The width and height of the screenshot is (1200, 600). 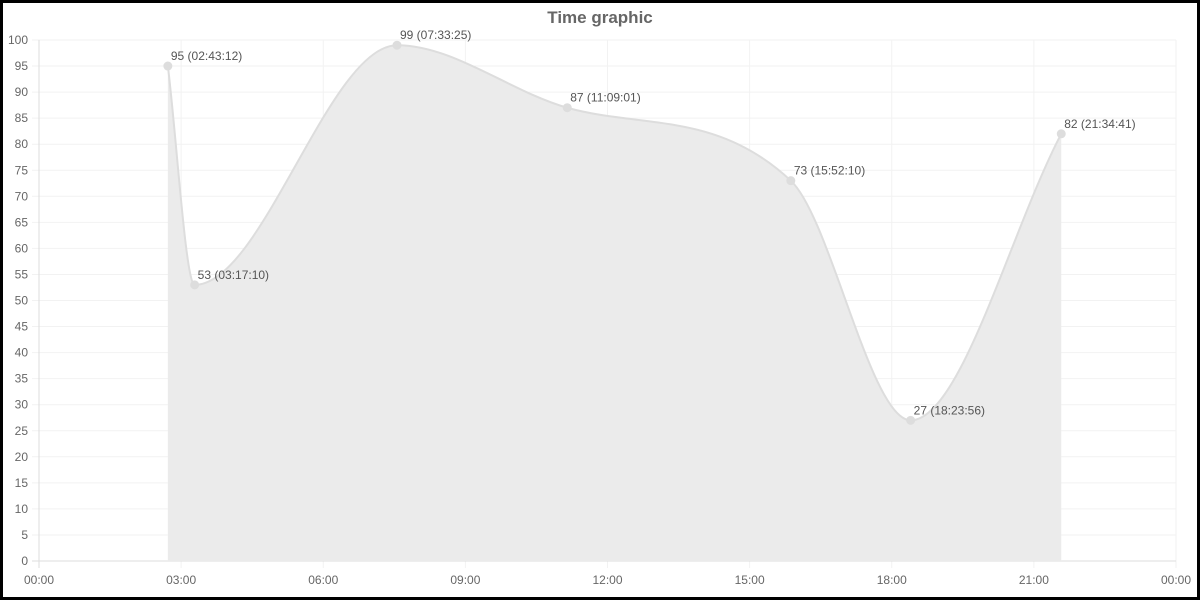 What do you see at coordinates (605, 98) in the screenshot?
I see `data-label: 87 (11:09:01)` at bounding box center [605, 98].